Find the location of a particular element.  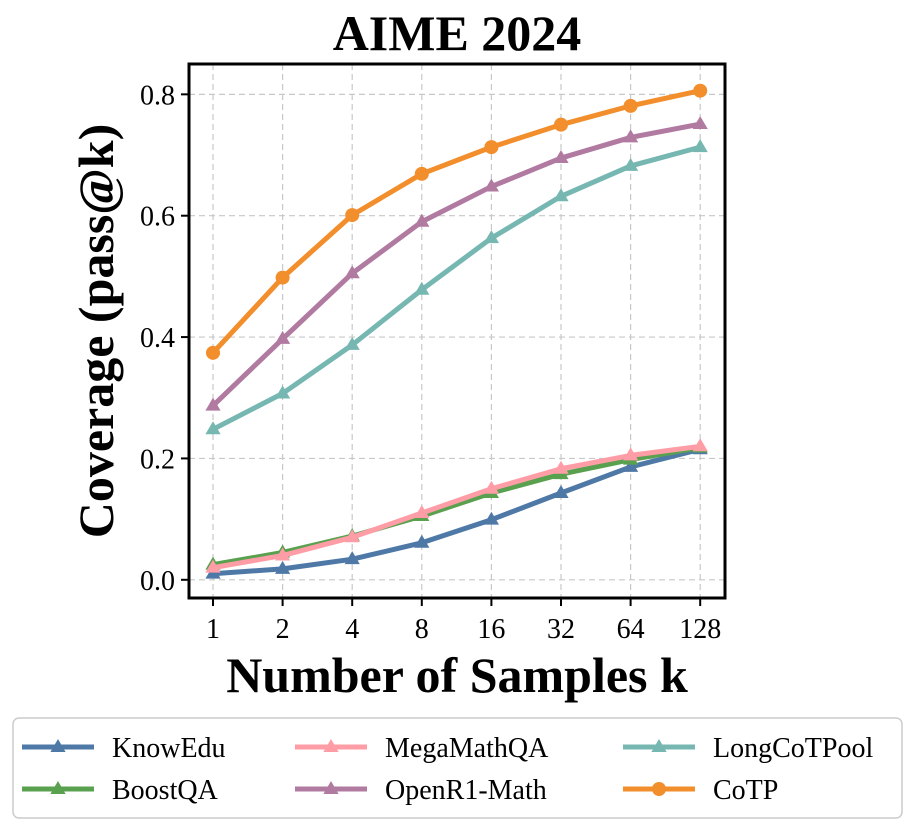

legend-label: LongCoTPool is located at coordinates (793, 748).